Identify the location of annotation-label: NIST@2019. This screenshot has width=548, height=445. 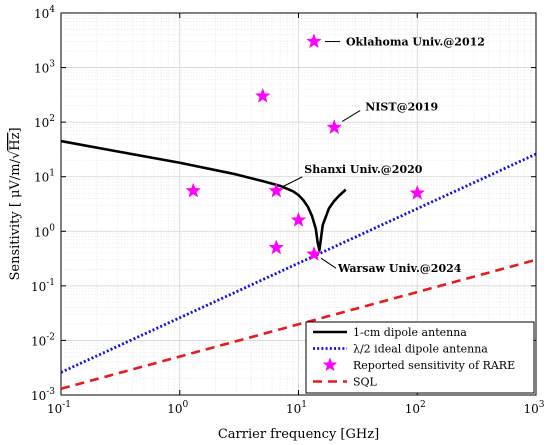
(401, 106).